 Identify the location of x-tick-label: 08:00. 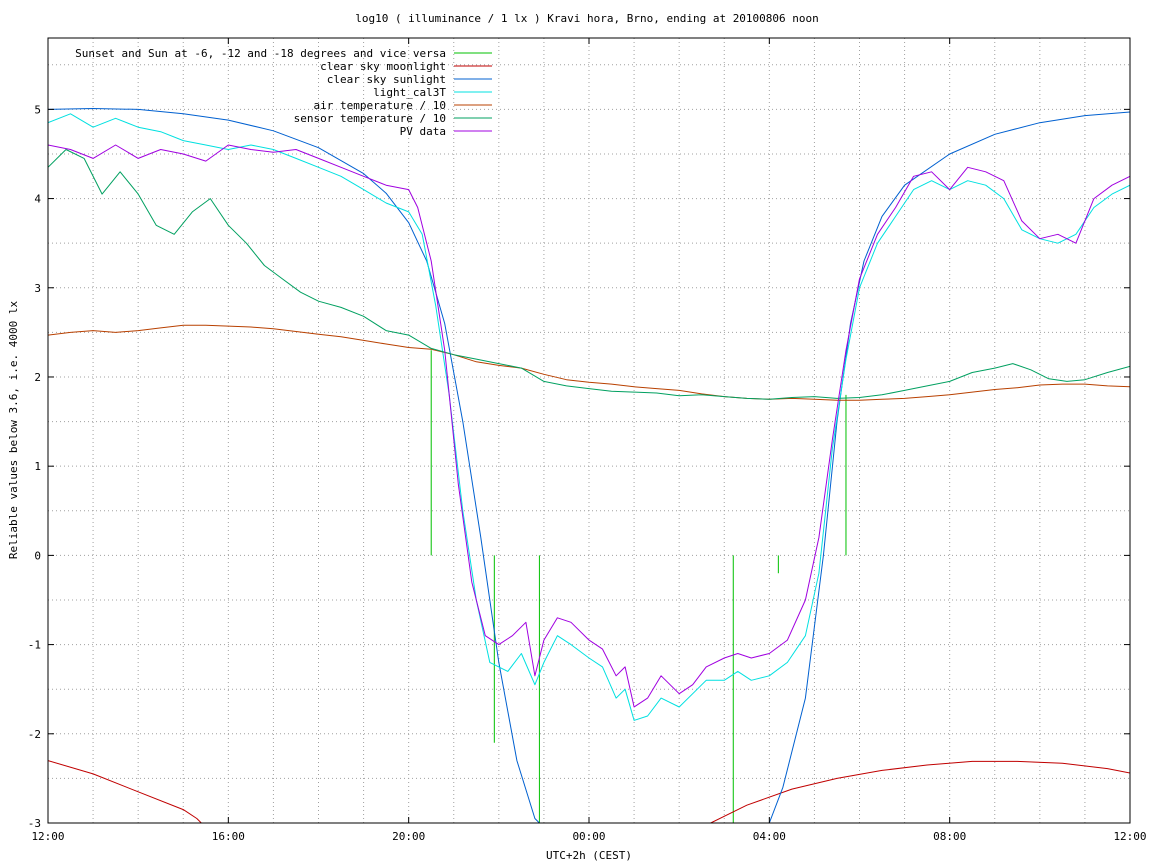
(949, 836).